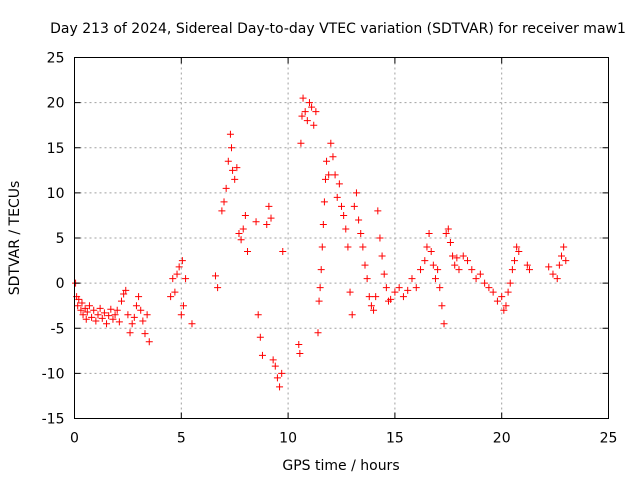 The width and height of the screenshot is (640, 480). What do you see at coordinates (502, 439) in the screenshot?
I see `x-tick-label: 20` at bounding box center [502, 439].